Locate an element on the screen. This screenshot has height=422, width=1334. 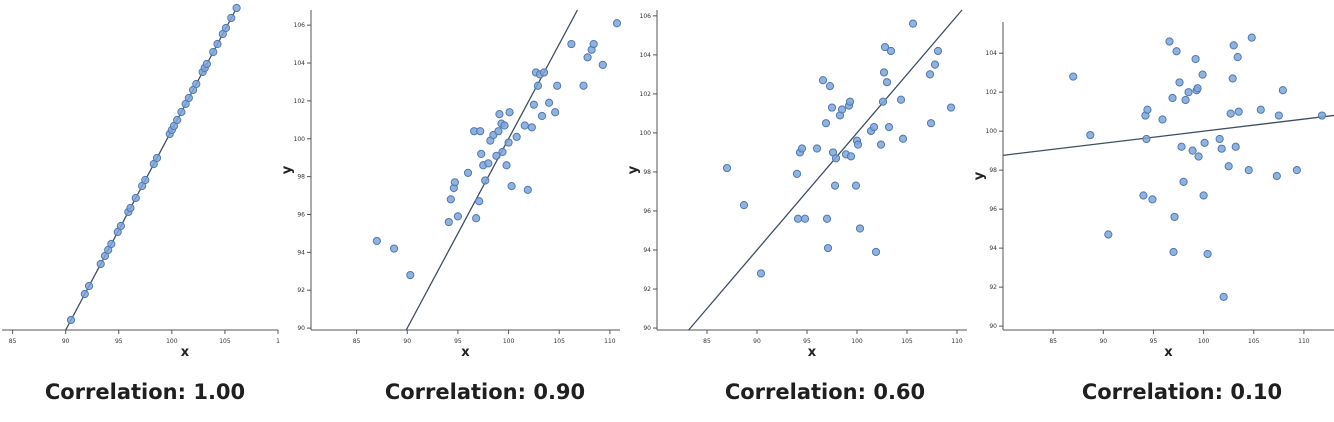
x-tick-label: 95 is located at coordinates (807, 341).